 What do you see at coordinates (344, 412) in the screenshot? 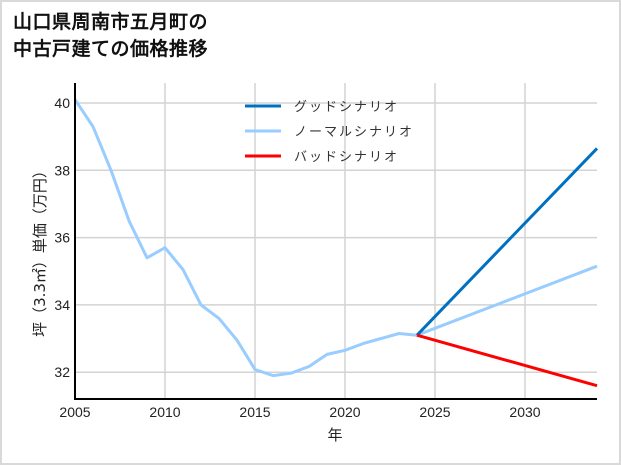
I see `x-tick-label: 2020` at bounding box center [344, 412].